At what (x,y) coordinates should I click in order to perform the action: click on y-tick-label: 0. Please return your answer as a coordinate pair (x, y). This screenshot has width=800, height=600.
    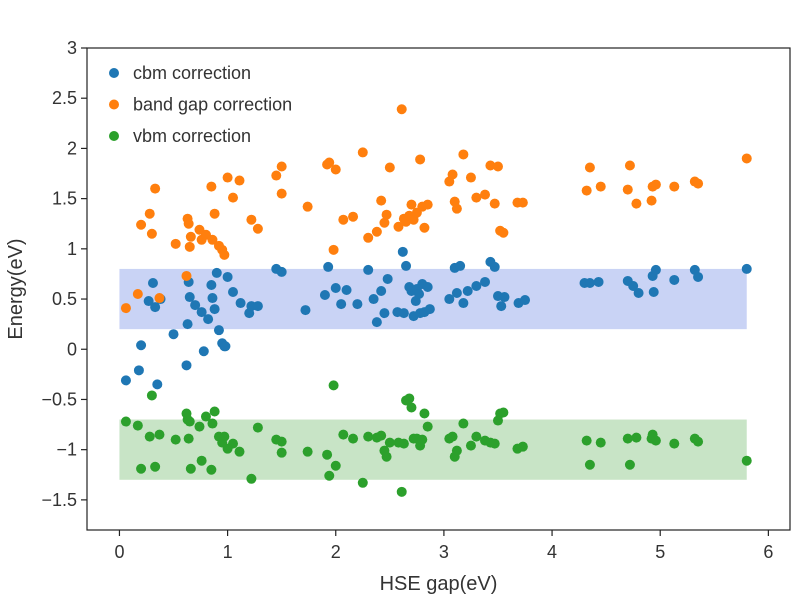
    Looking at the image, I should click on (72, 349).